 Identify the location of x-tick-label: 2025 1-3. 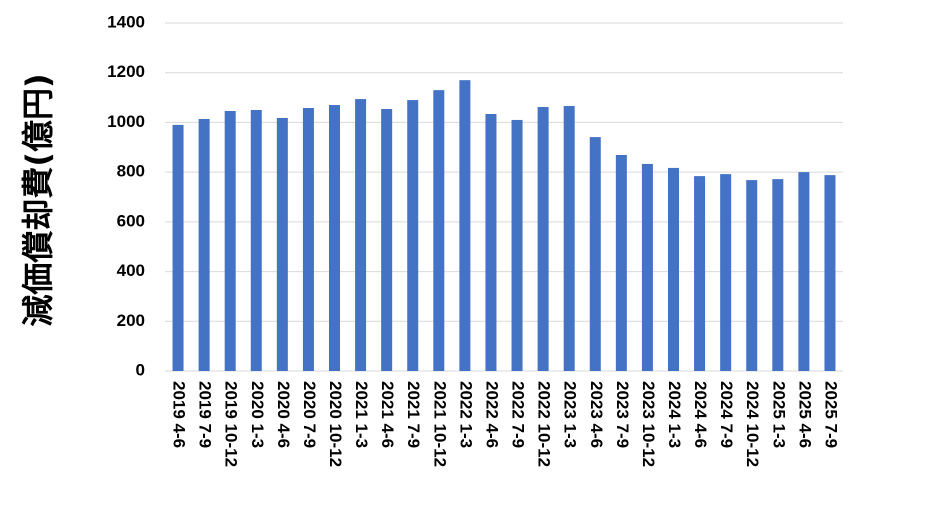
(778, 414).